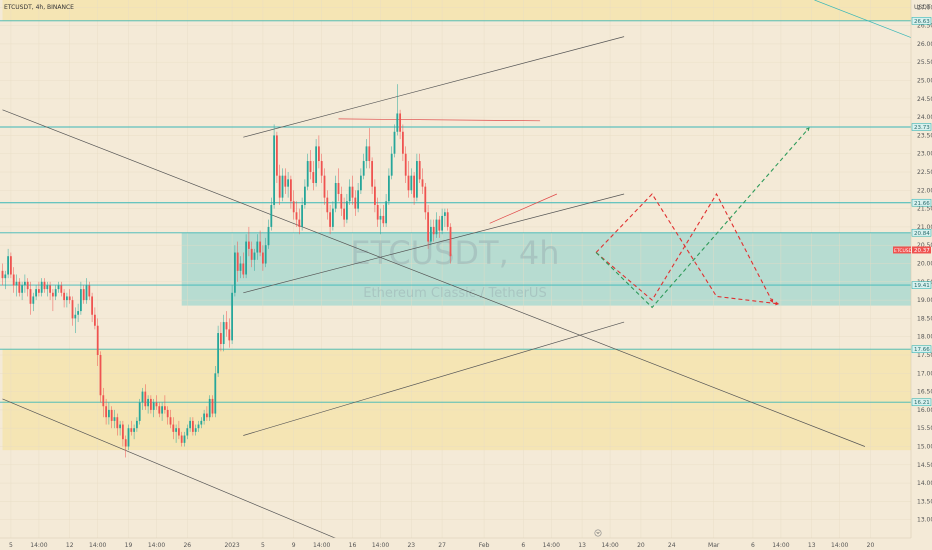 Image resolution: width=932 pixels, height=550 pixels. I want to click on price-tick-label: 24.50, so click(924, 99).